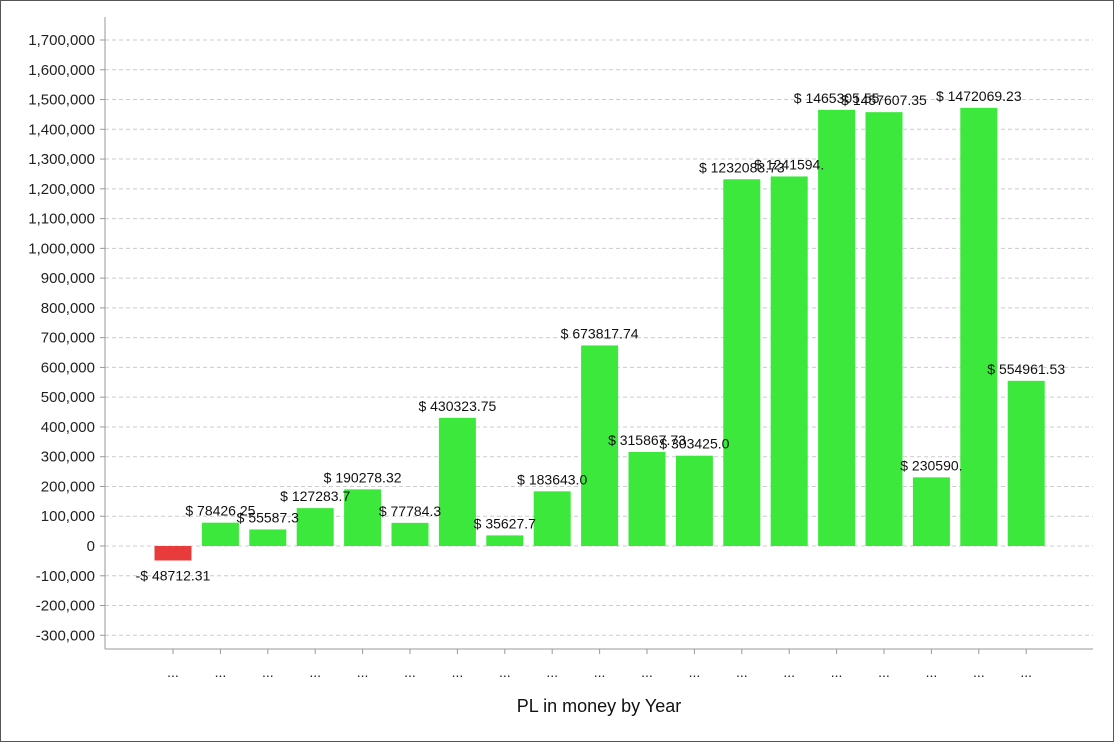  I want to click on data-label: $ 673817.74, so click(600, 333).